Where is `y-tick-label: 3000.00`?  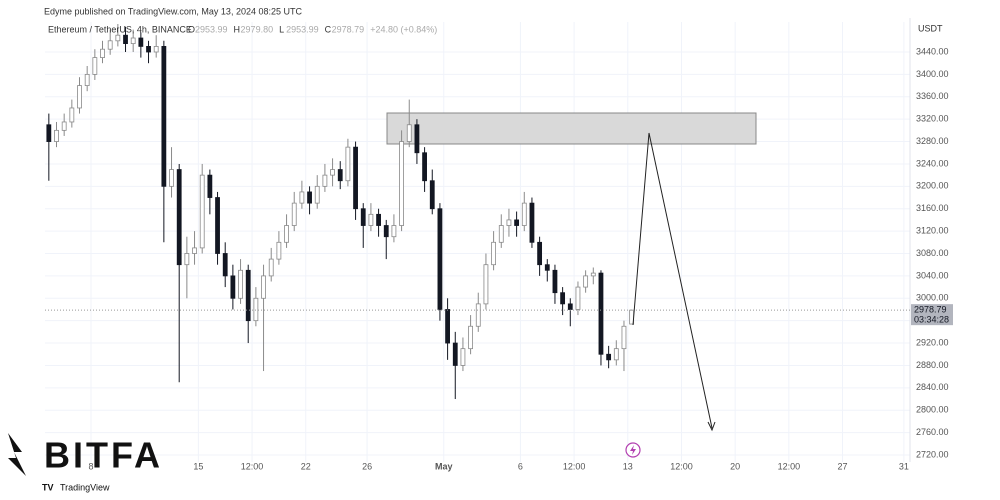
y-tick-label: 3000.00 is located at coordinates (932, 298).